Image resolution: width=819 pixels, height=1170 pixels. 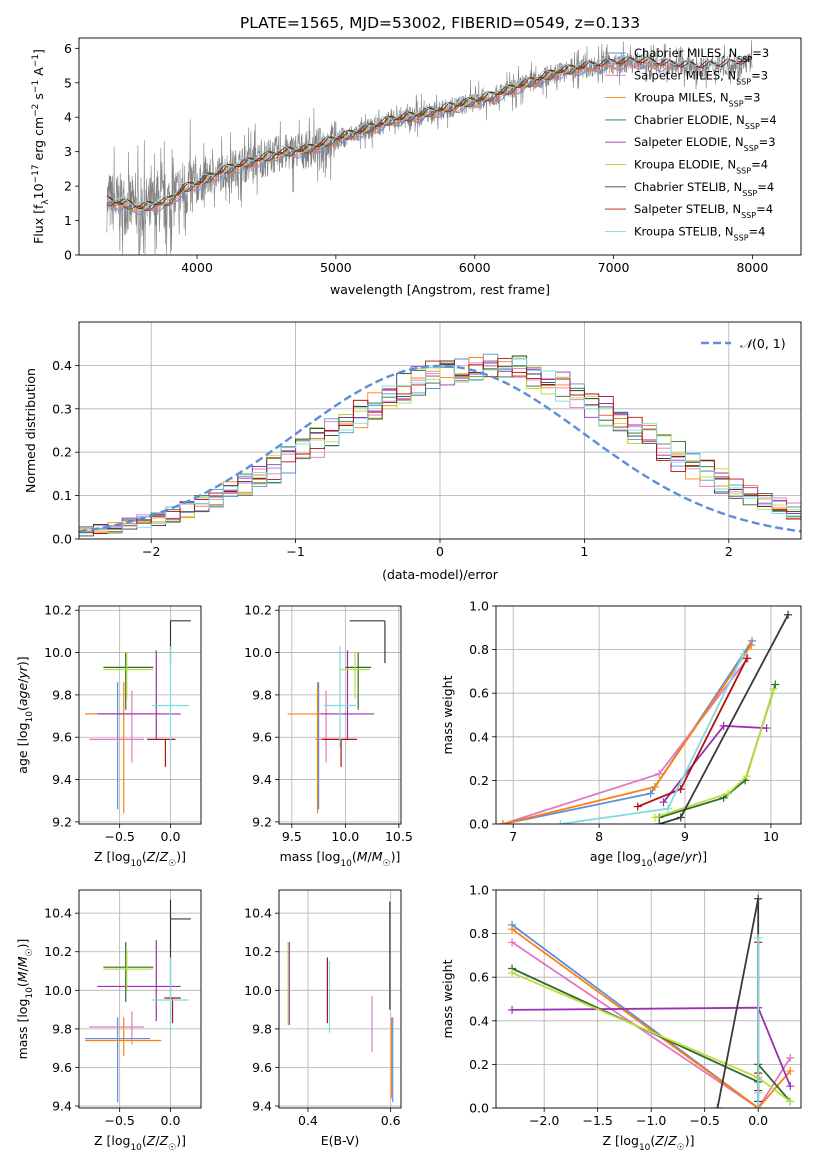 I want to click on legend-label-kroupa-stelib: Kroupa STELIB, NSSP=4, so click(x=699, y=233).